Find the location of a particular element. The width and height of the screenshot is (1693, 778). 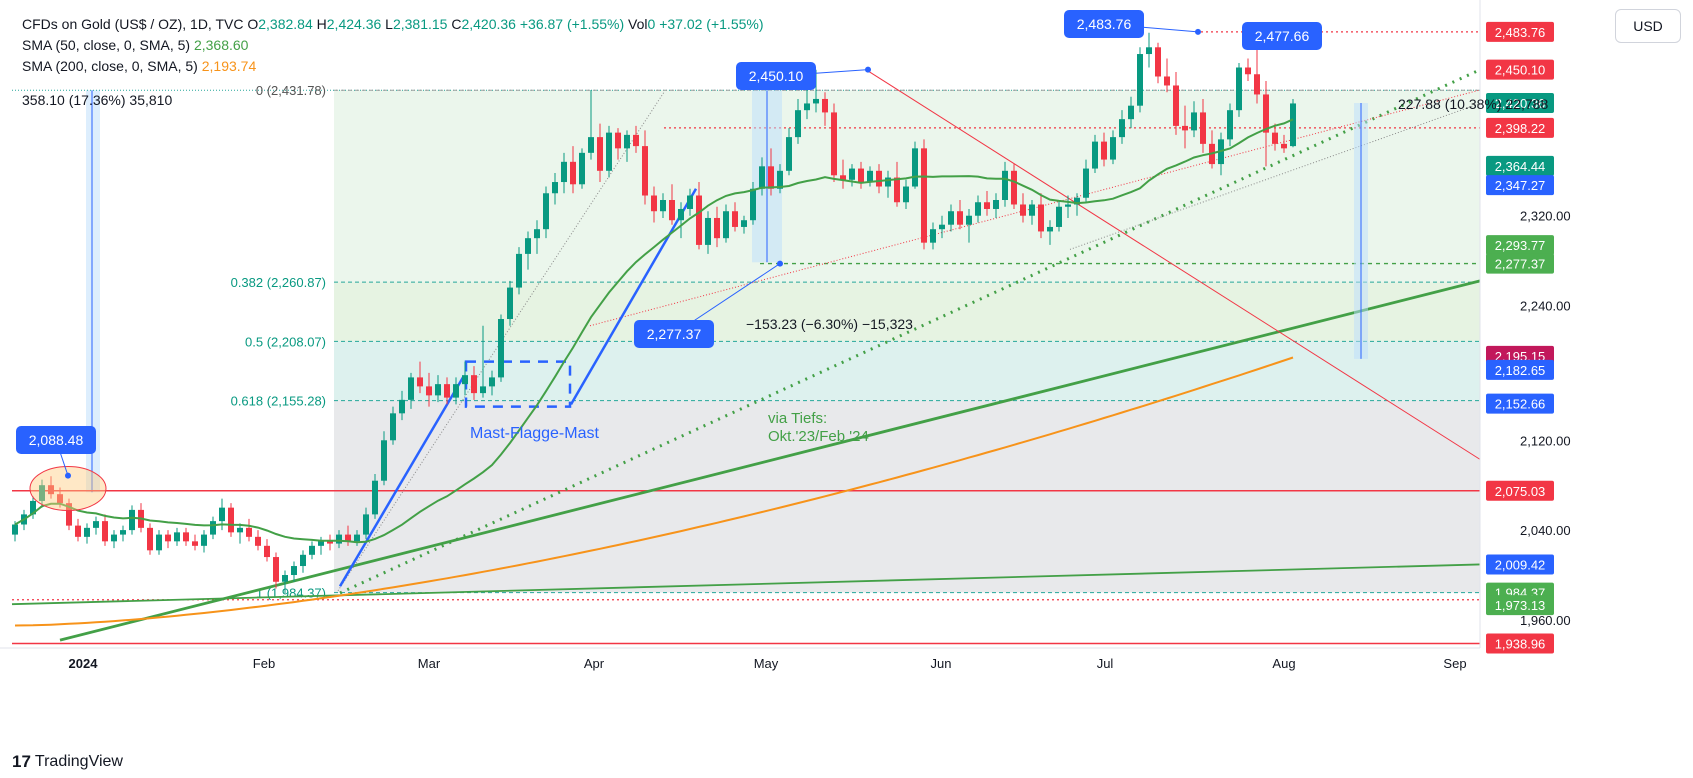

legend-sma50-row: SMA (50, close, 0, SMA, 5) 2,368.60 is located at coordinates (393, 45).